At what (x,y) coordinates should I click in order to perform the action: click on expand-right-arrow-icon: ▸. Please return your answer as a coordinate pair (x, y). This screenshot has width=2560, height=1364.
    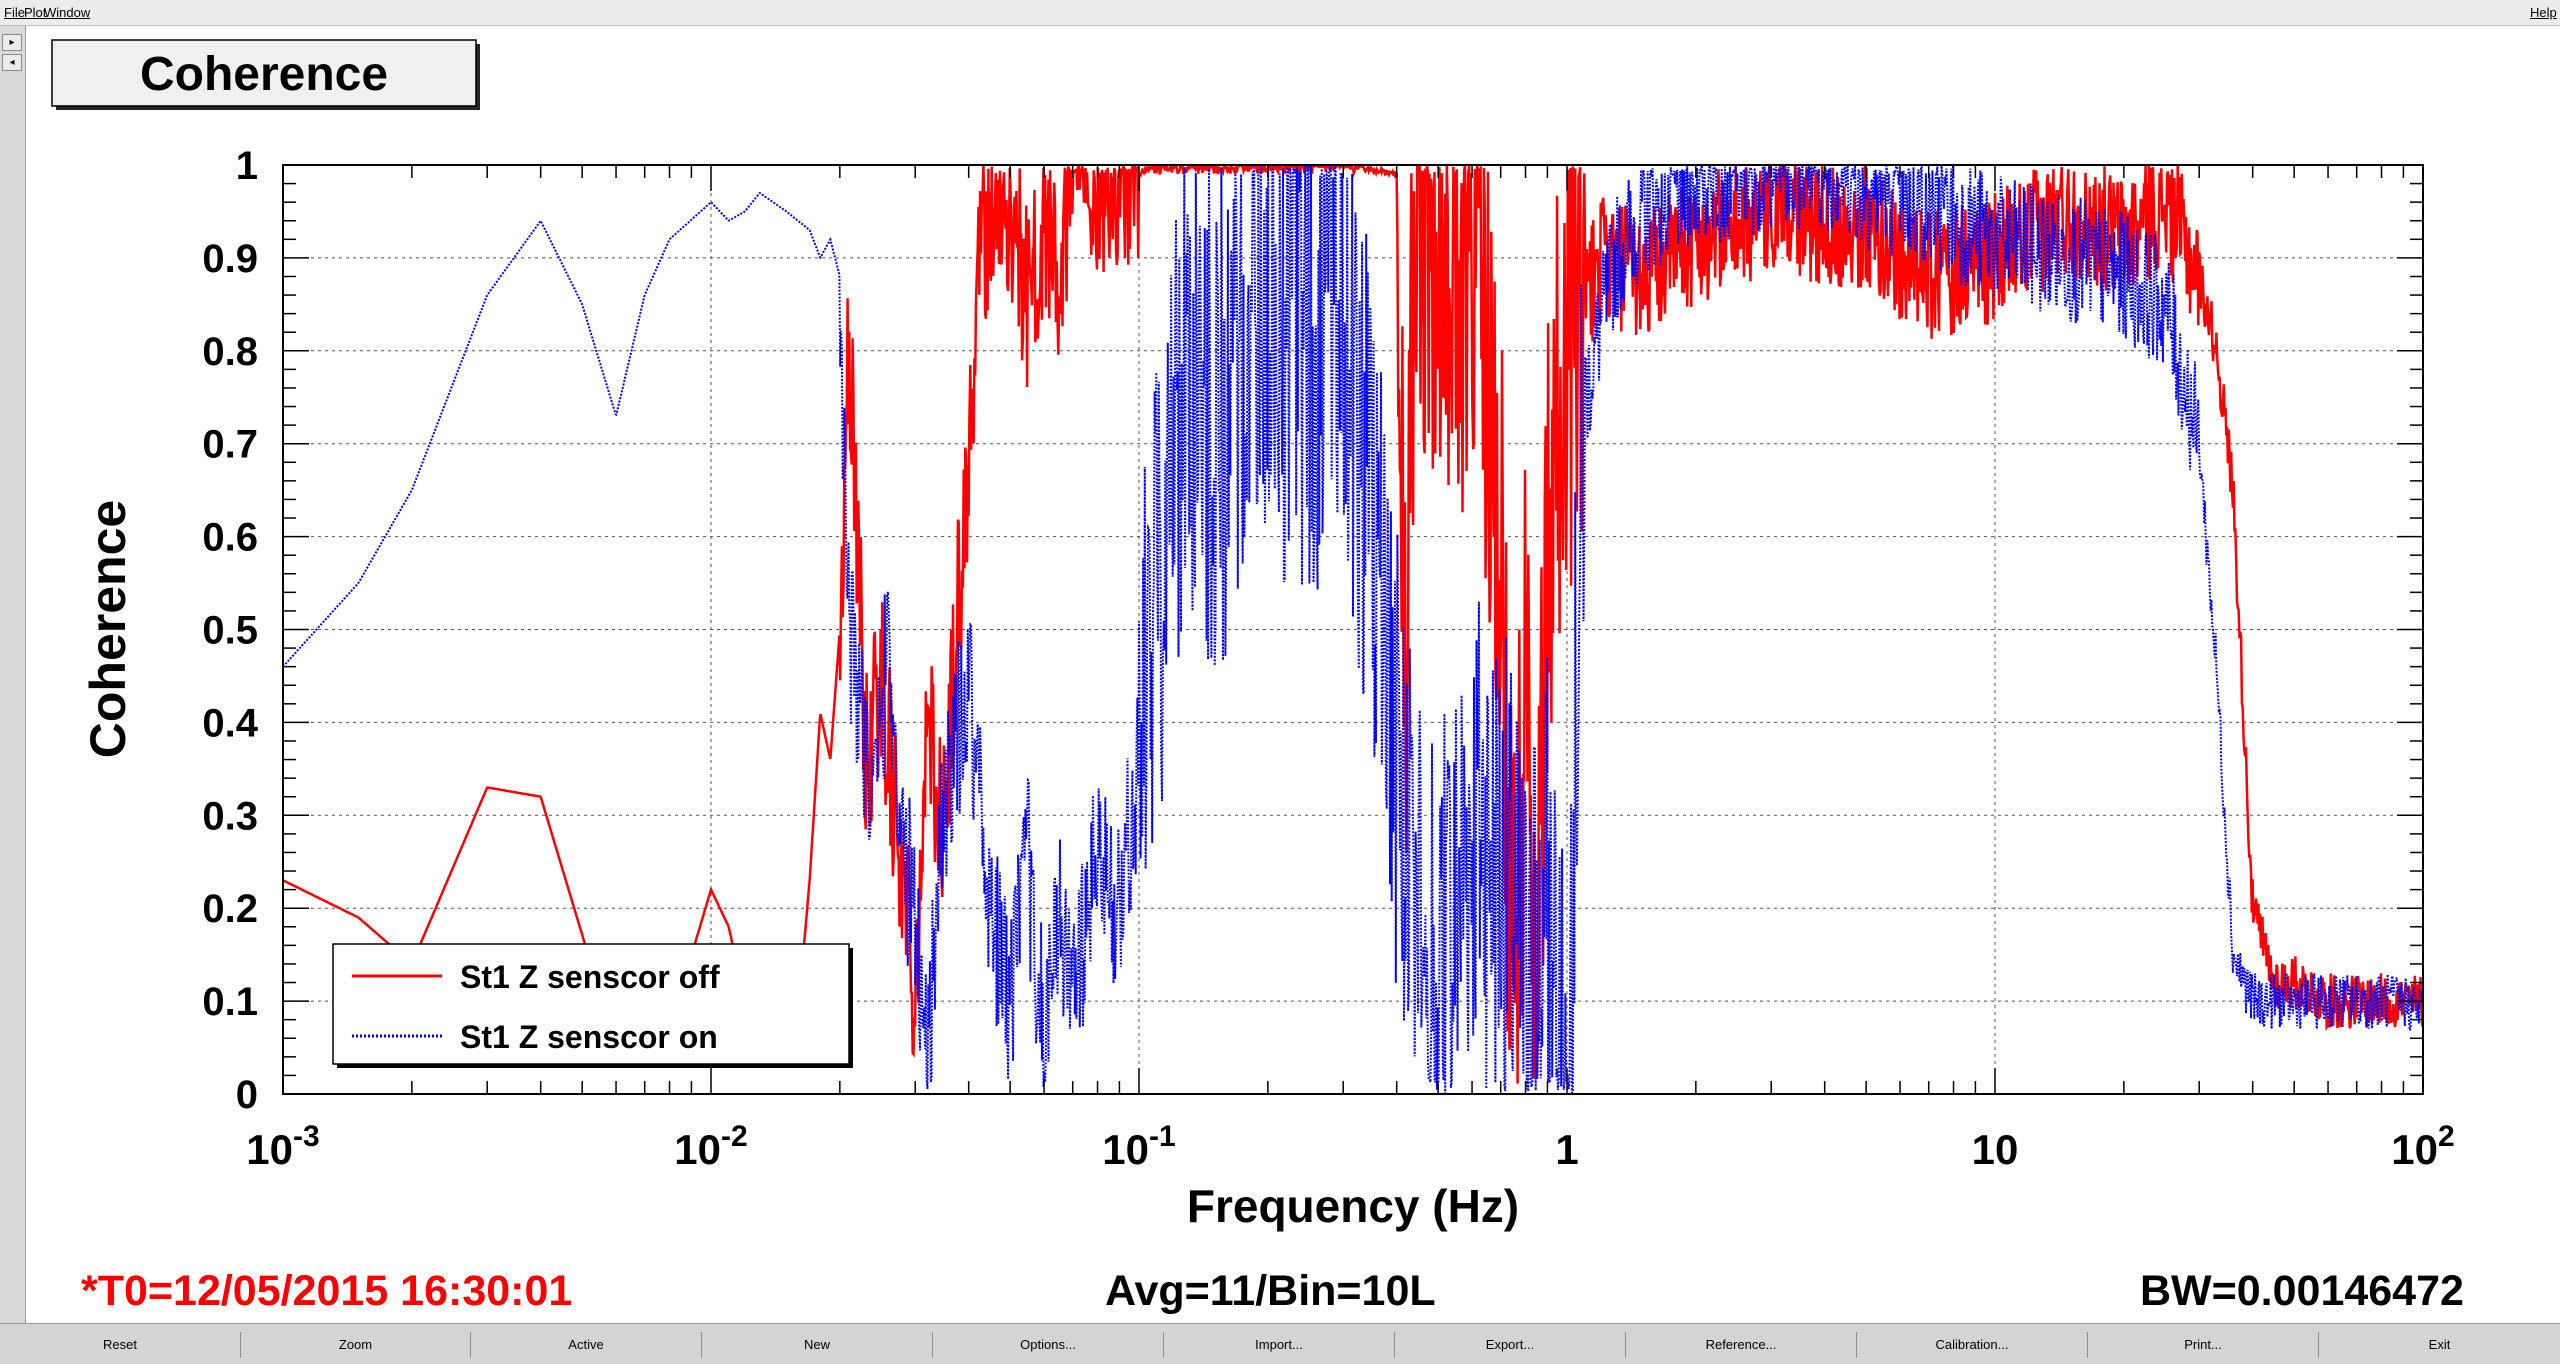
    Looking at the image, I should click on (12, 42).